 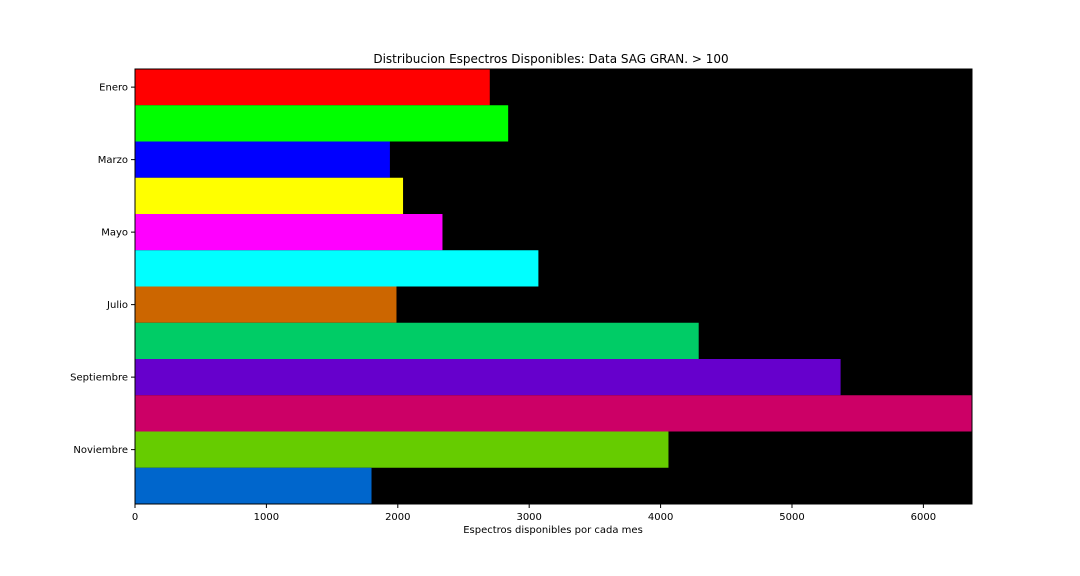 I want to click on x-axis: 0 1000 2000 3000 4000 5000 6000, so click(x=534, y=513).